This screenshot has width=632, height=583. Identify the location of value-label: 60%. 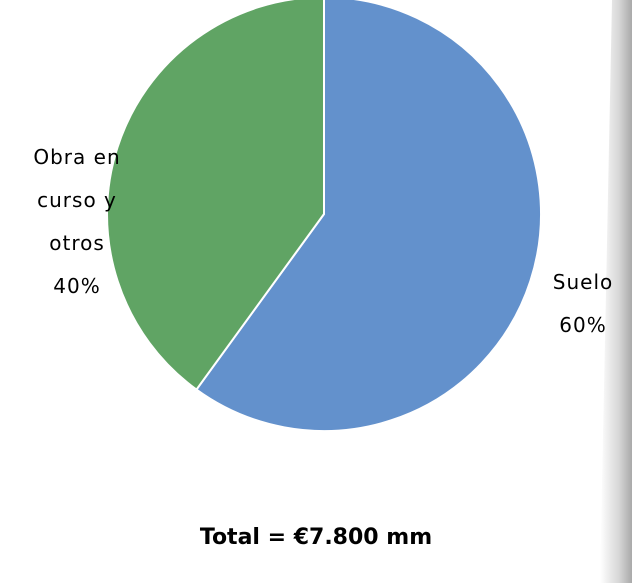
(583, 325).